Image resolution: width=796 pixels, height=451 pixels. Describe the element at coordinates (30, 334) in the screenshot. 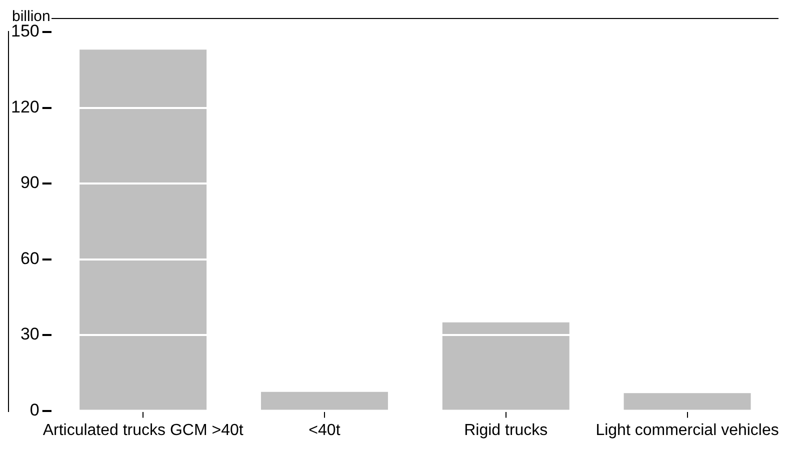

I see `y-tick-label: 30` at that location.